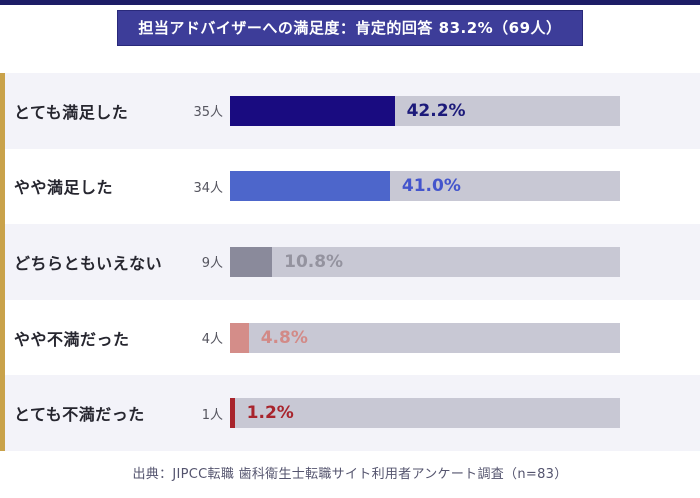 Image resolution: width=700 pixels, height=498 pixels. What do you see at coordinates (350, 474) in the screenshot?
I see `source-citation: 出典：JIPCC転職 歯科衛生士転職サイト利用者アンケート調査（n=83）` at bounding box center [350, 474].